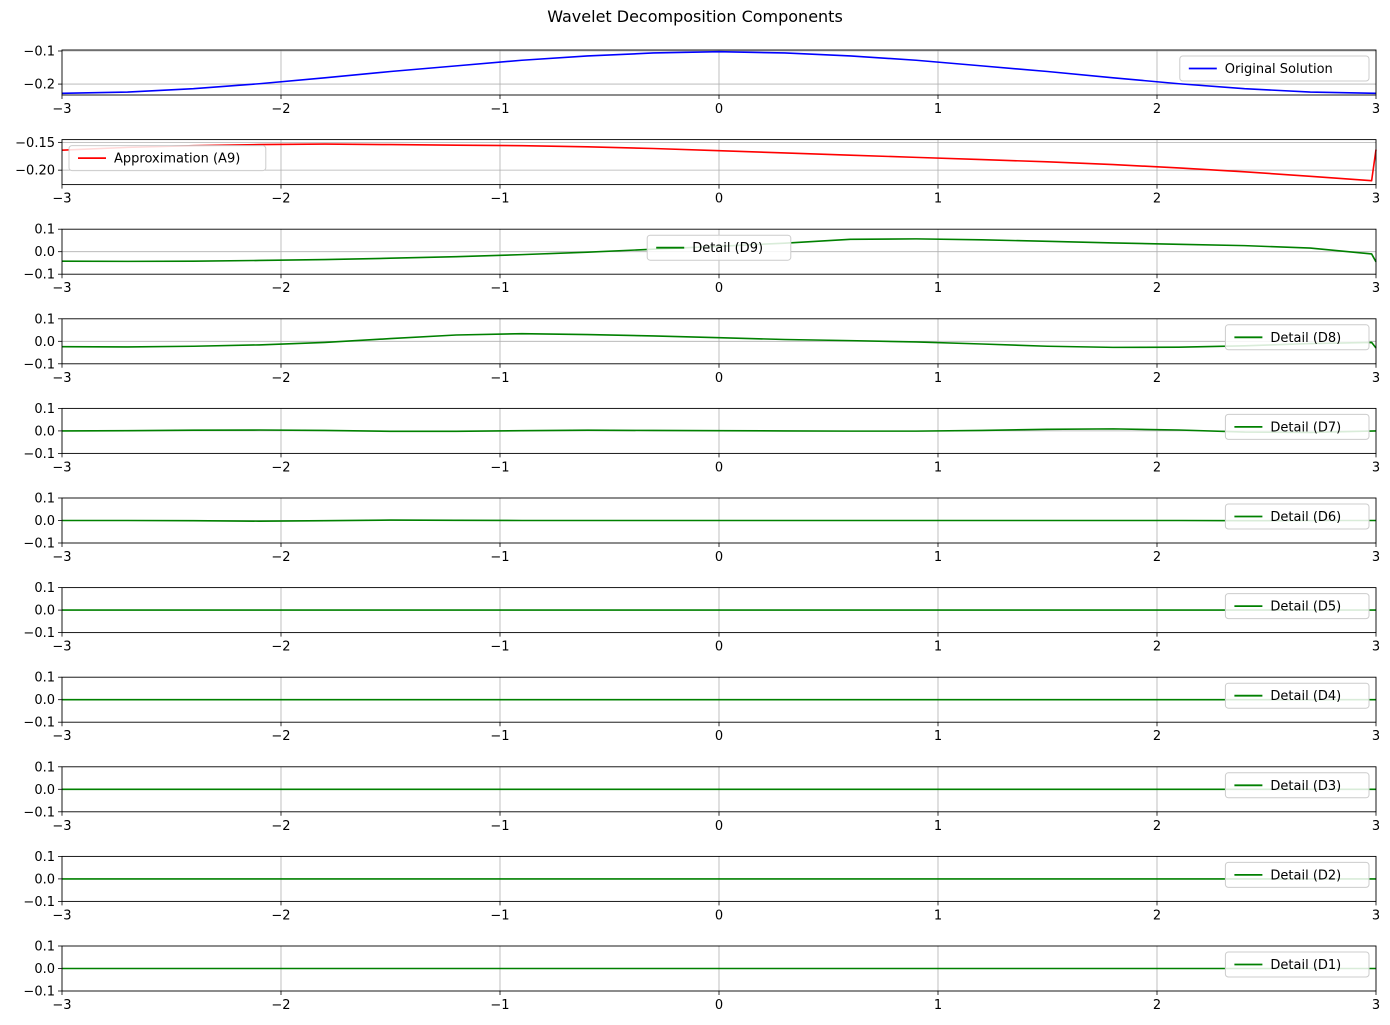  What do you see at coordinates (701, 977) in the screenshot?
I see `subplot-11: −3 −2 −1 0 1 2 3 0.1 0.0 −0.1 Detail (D1)` at bounding box center [701, 977].